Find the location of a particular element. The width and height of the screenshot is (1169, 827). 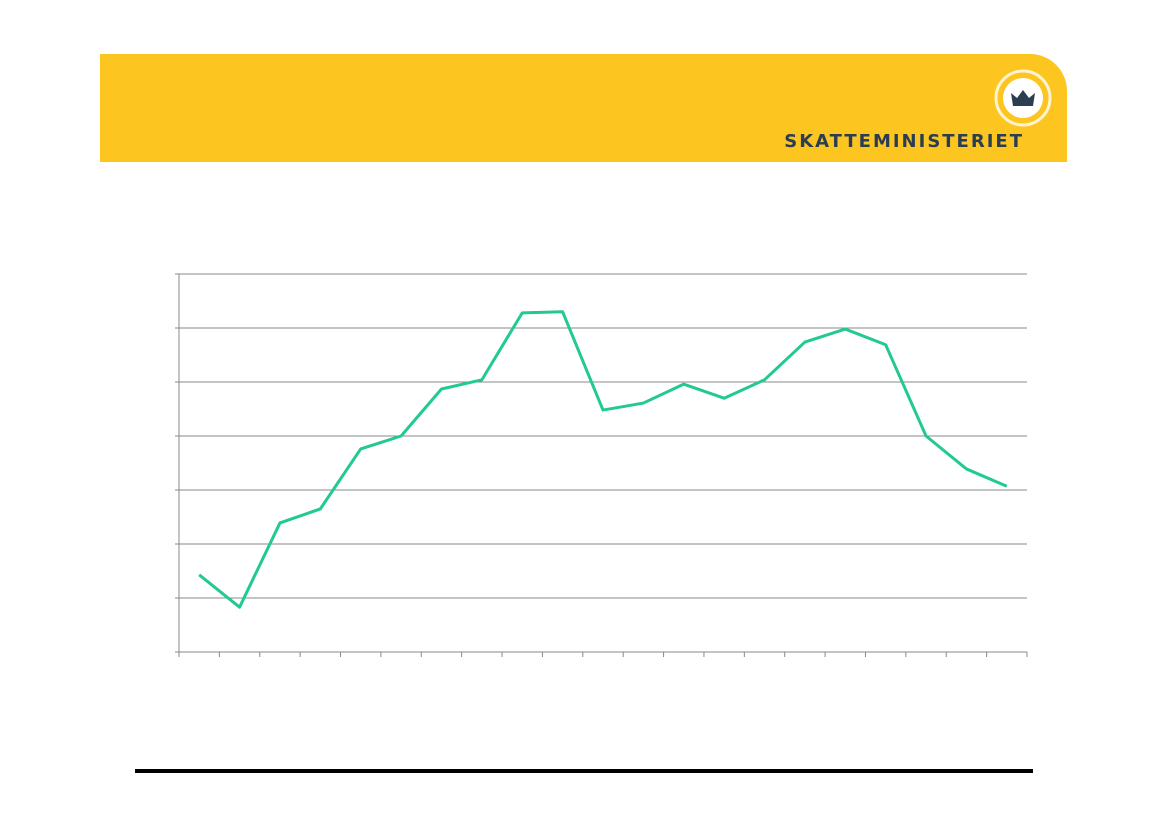

brand-name: SKATTEMINISTERIET is located at coordinates (904, 141).